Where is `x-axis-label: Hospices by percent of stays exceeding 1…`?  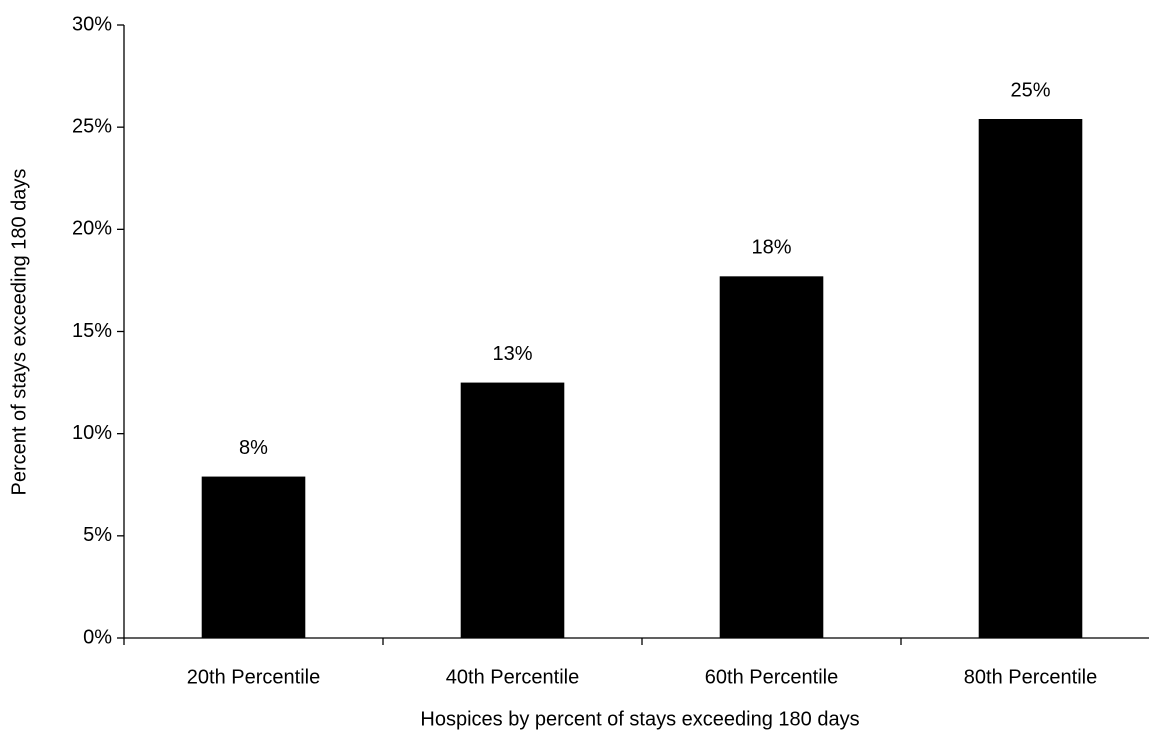 x-axis-label: Hospices by percent of stays exceeding 1… is located at coordinates (639, 719).